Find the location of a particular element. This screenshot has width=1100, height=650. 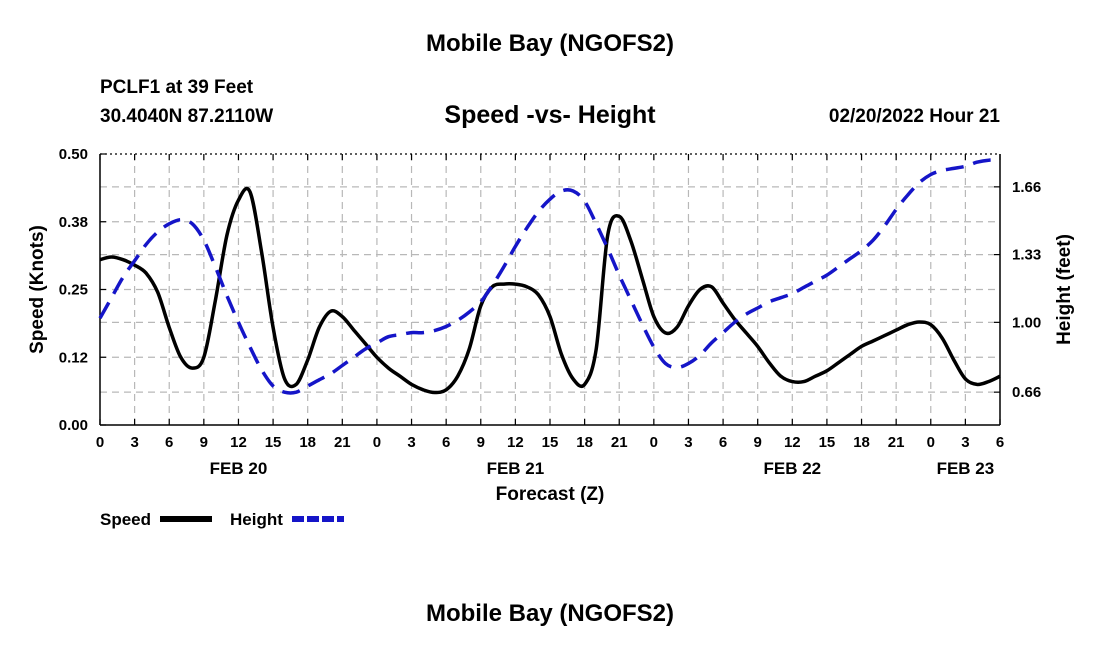

day-label: FEB 20 is located at coordinates (239, 468).